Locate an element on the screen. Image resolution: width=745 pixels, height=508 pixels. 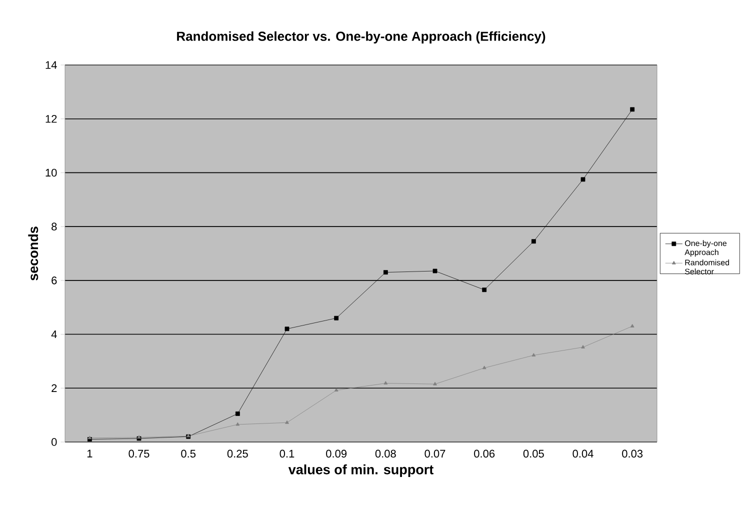
y-tick-label: 8 is located at coordinates (54, 226).